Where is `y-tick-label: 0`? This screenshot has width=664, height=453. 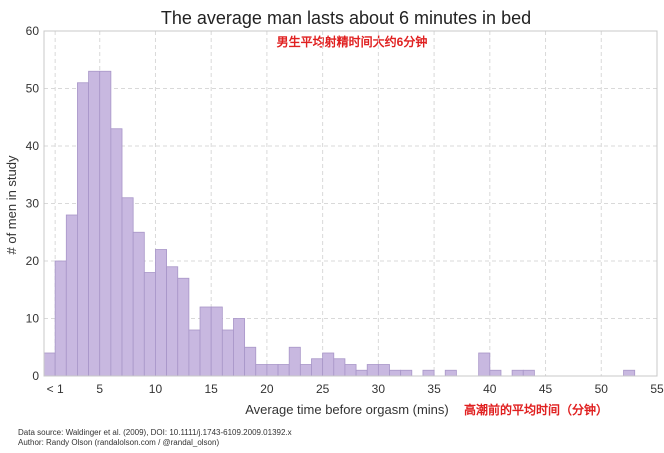 y-tick-label: 0 is located at coordinates (35, 376).